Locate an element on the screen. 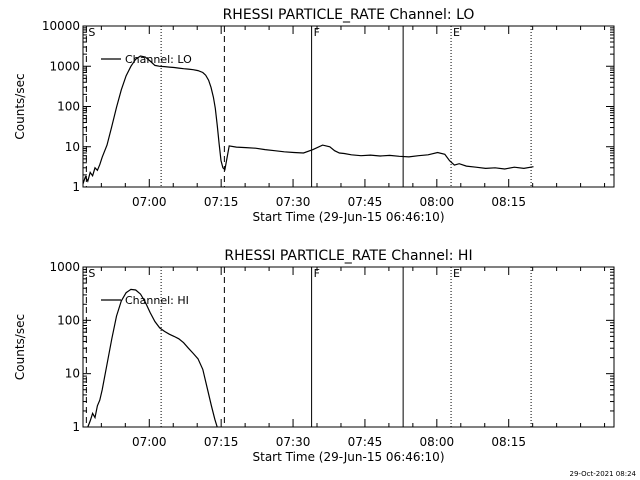  y-tick-label: 10000 is located at coordinates (61, 26).